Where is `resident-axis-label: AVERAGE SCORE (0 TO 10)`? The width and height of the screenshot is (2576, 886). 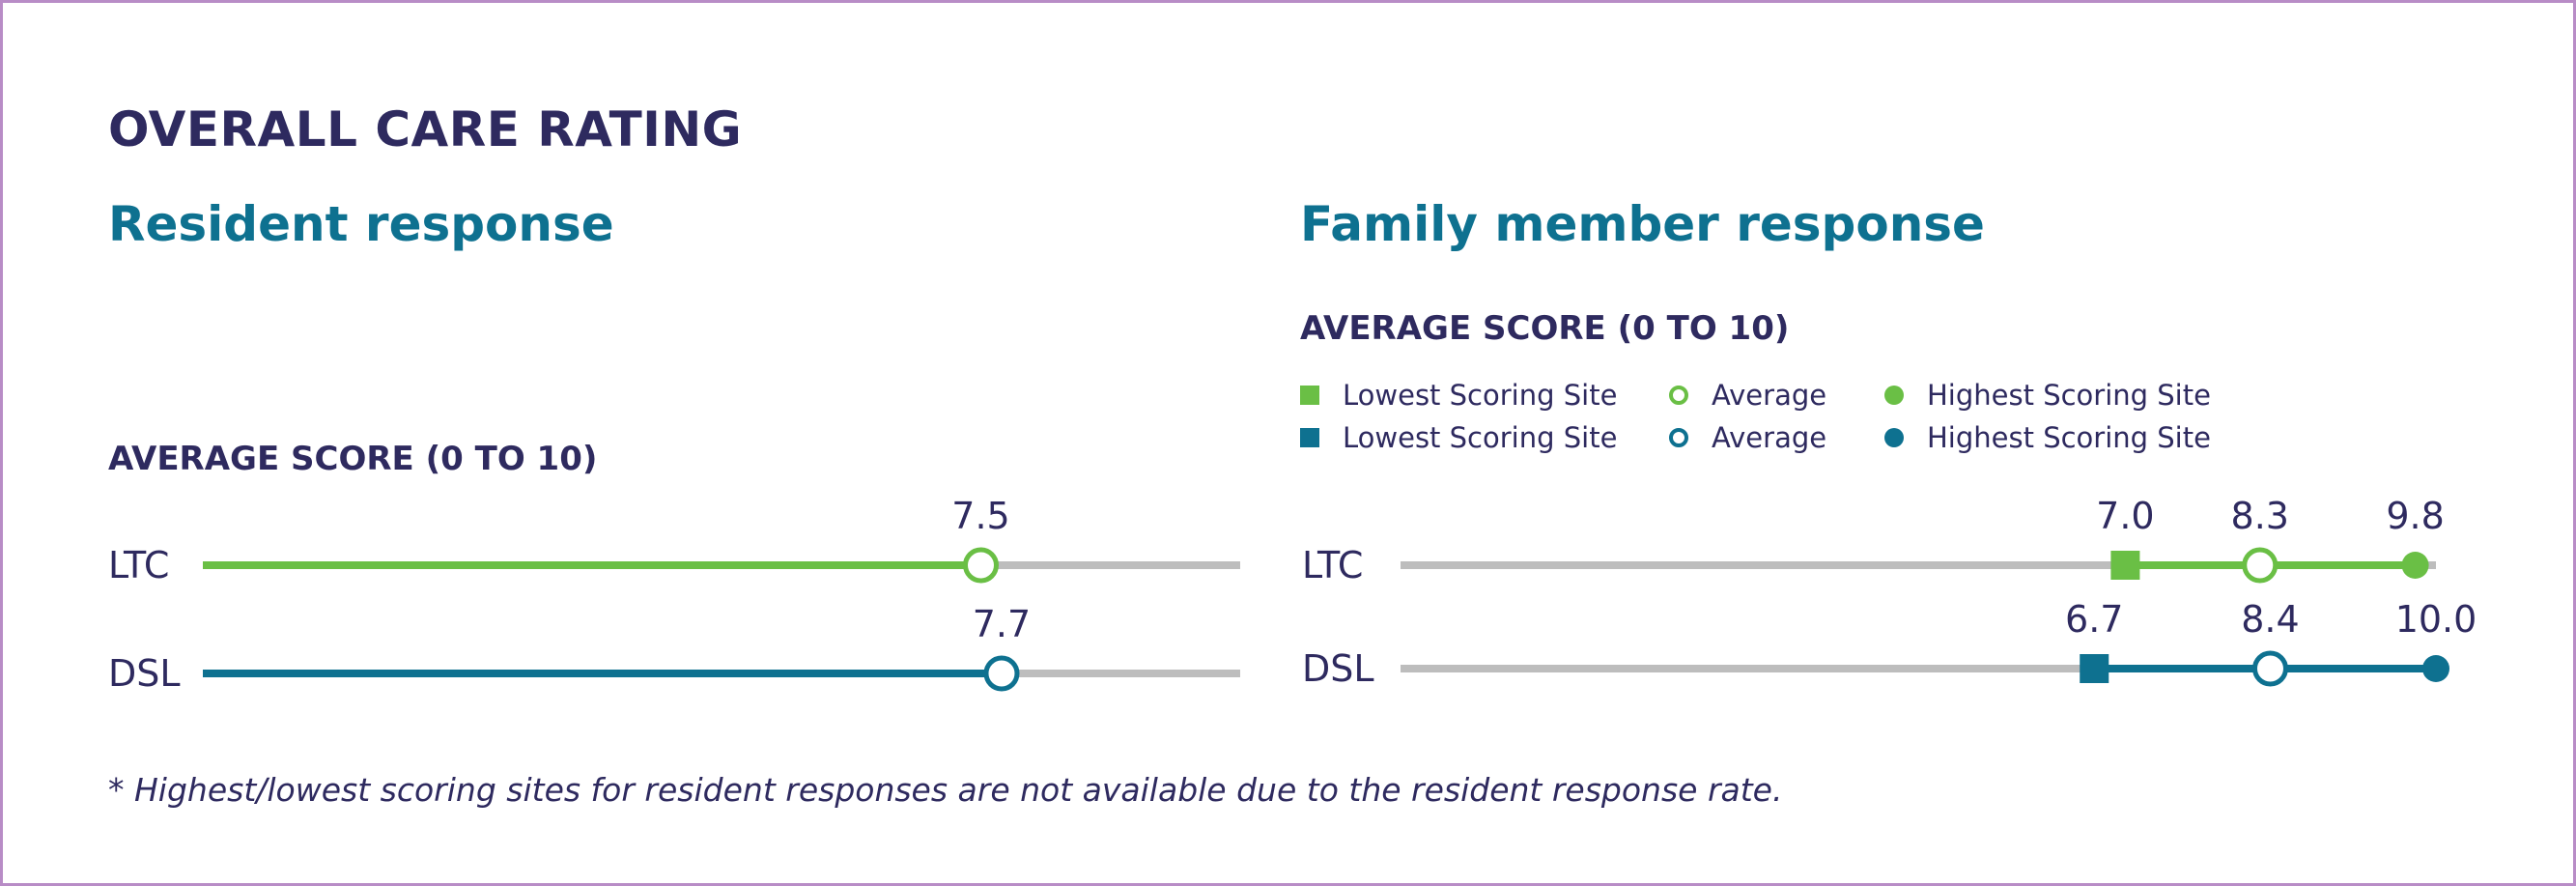 resident-axis-label: AVERAGE SCORE (0 TO 10) is located at coordinates (353, 459).